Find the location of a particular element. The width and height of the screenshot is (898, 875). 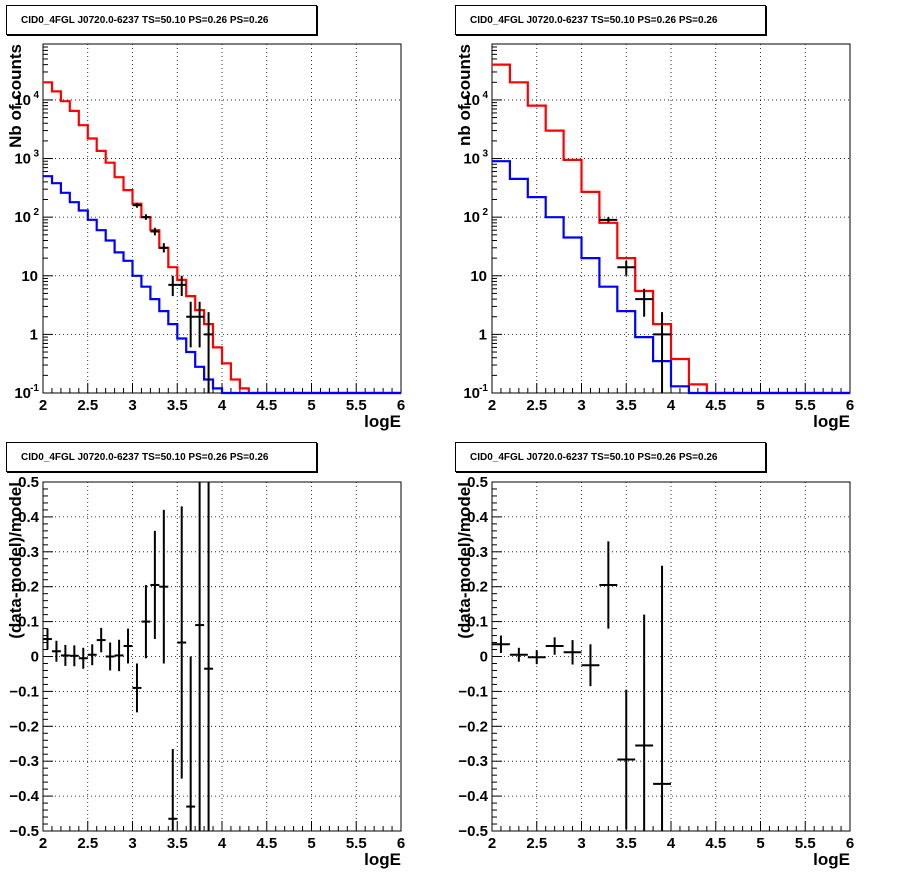

y-tick-label: 0.4 is located at coordinates (478, 517).